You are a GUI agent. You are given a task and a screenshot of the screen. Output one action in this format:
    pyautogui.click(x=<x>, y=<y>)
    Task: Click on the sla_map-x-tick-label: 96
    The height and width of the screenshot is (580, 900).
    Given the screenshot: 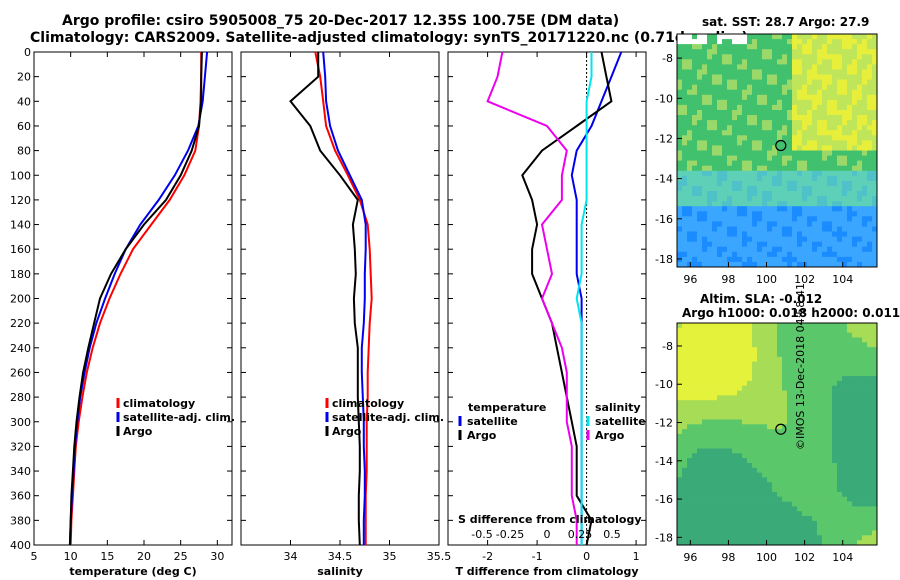 What is the action you would take?
    pyautogui.click(x=690, y=557)
    